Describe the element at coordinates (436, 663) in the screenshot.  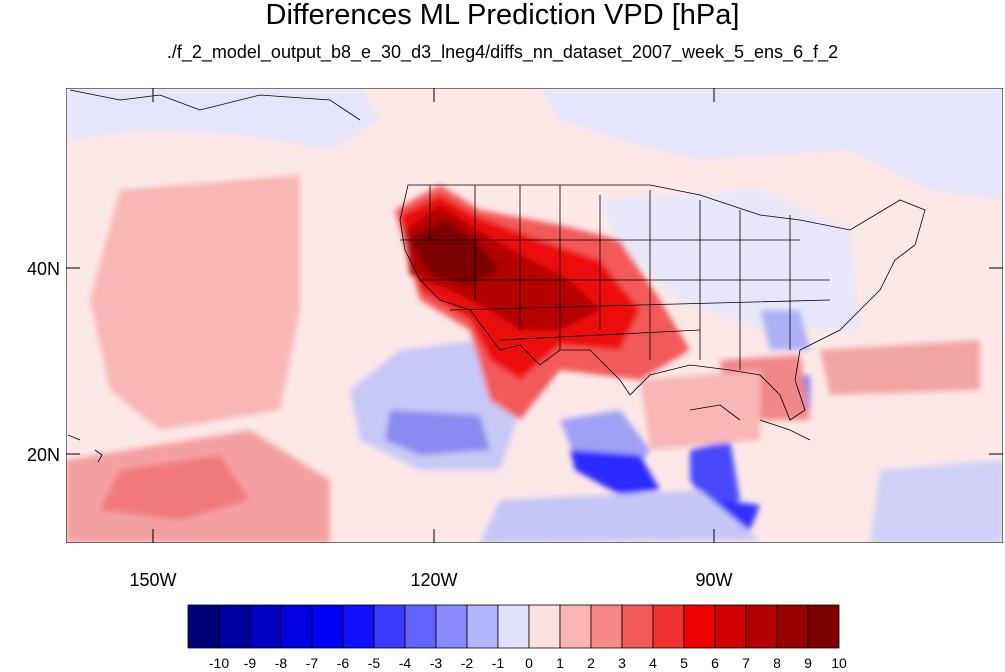
I see `colorbar-label: -3` at that location.